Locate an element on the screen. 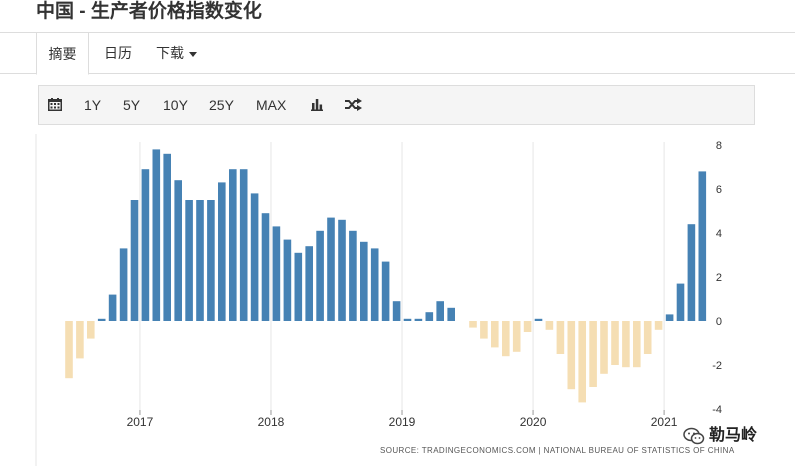 This screenshot has width=795, height=471. tab-download-label: 下载 is located at coordinates (170, 53).